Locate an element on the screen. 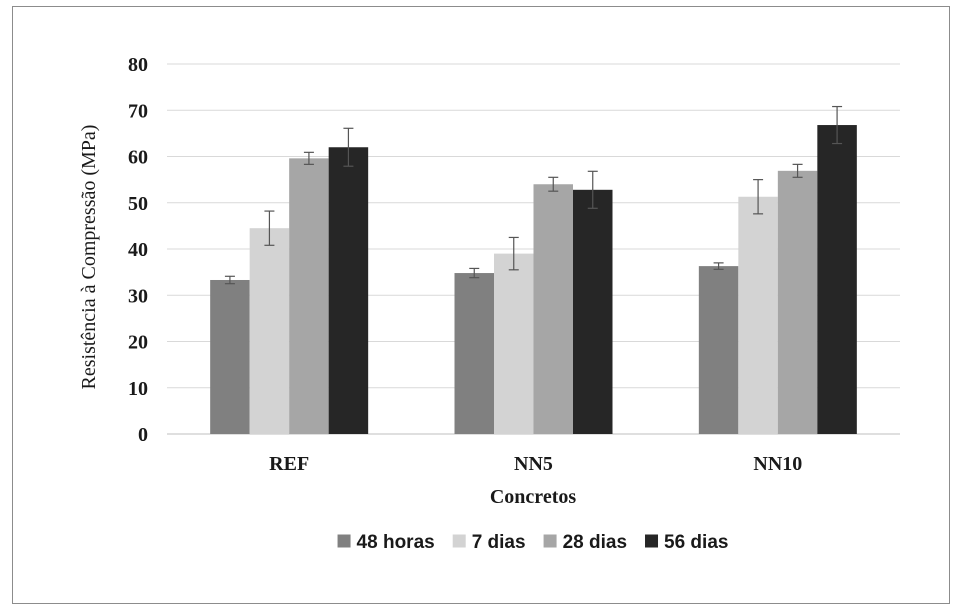 This screenshot has height=604, width=957. y-tick-labels: 0 10 20 30 40 50 60 70 80 is located at coordinates (138, 250).